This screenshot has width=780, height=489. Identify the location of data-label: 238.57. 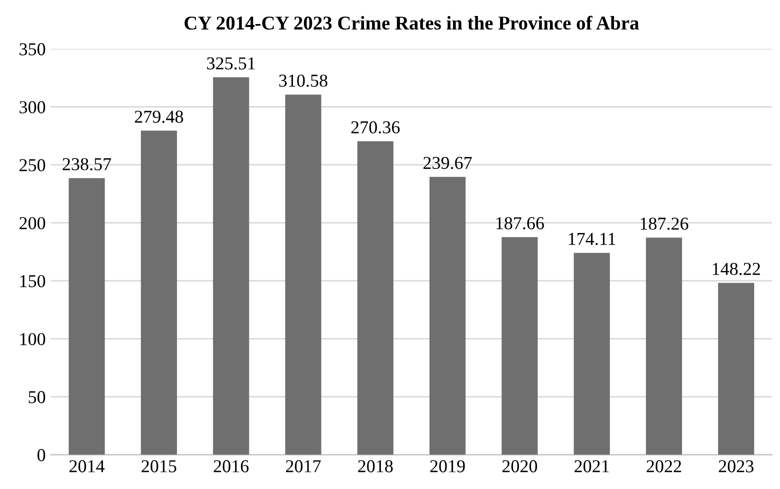
(87, 164).